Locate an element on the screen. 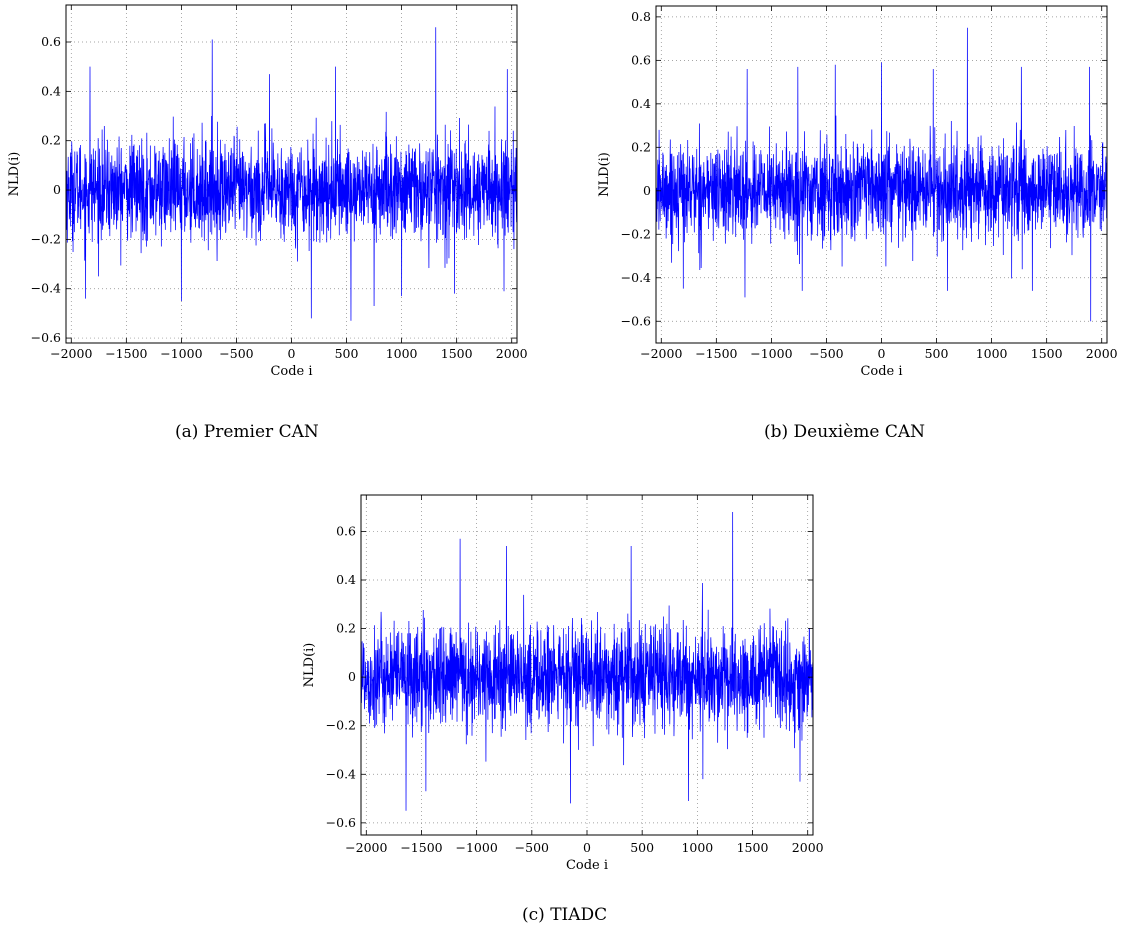 The image size is (1126, 937). y-tick-label: 0.8 is located at coordinates (641, 16).